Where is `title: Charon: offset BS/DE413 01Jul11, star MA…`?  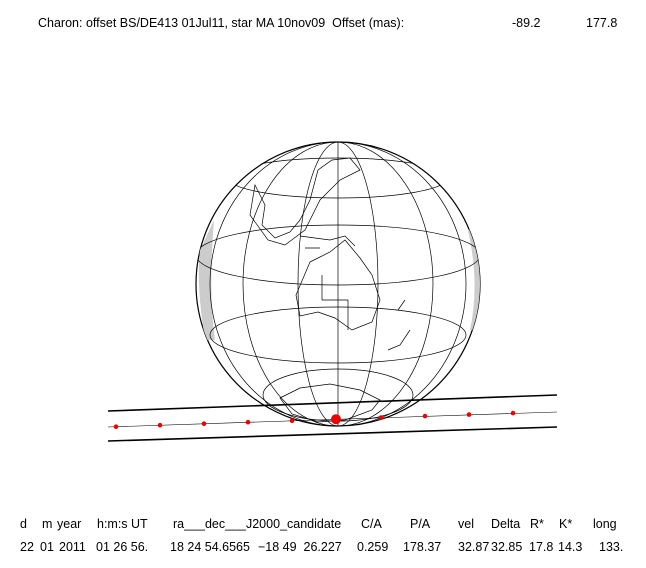
title: Charon: offset BS/DE413 01Jul11, star MA… is located at coordinates (221, 23).